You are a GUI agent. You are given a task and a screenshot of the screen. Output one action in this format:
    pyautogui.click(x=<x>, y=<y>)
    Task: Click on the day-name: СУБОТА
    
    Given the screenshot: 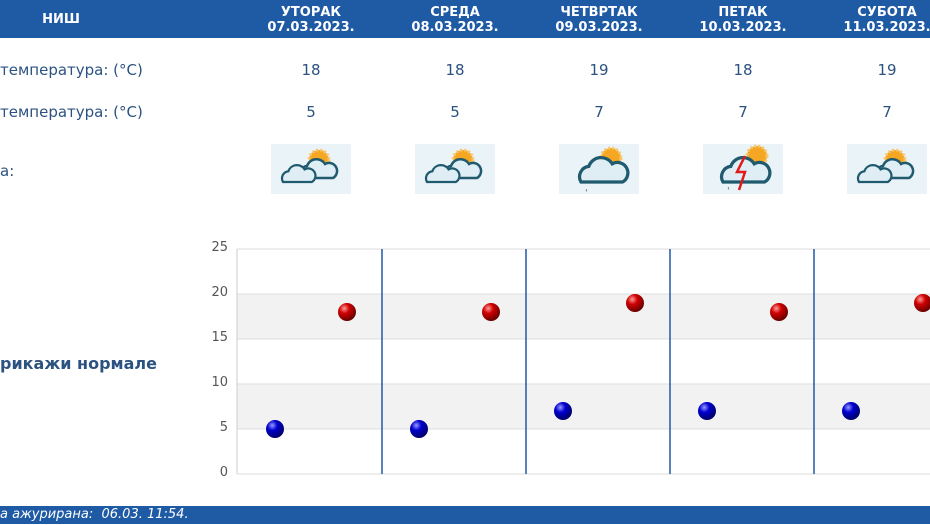 What is the action you would take?
    pyautogui.click(x=887, y=12)
    